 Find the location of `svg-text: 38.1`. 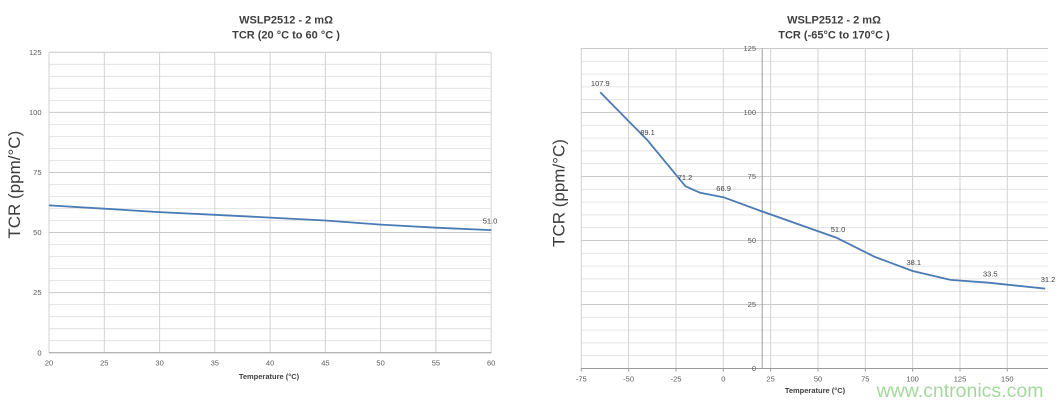

svg-text: 38.1 is located at coordinates (913, 262).